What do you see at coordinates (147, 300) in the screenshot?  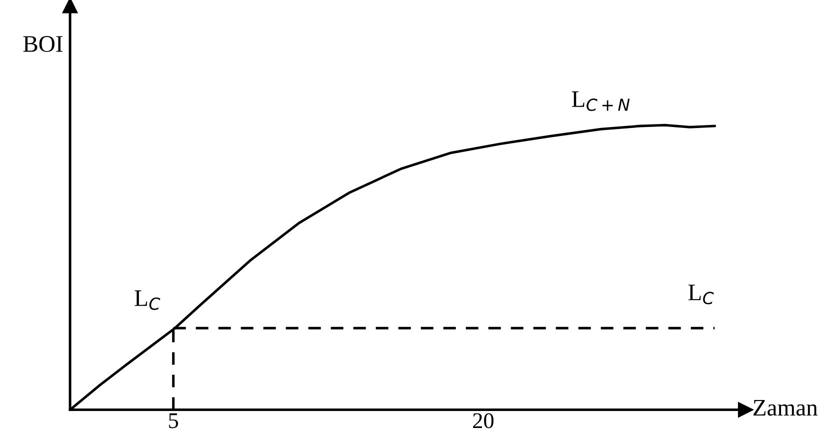 I see `annotation: L$_{C}$` at bounding box center [147, 300].